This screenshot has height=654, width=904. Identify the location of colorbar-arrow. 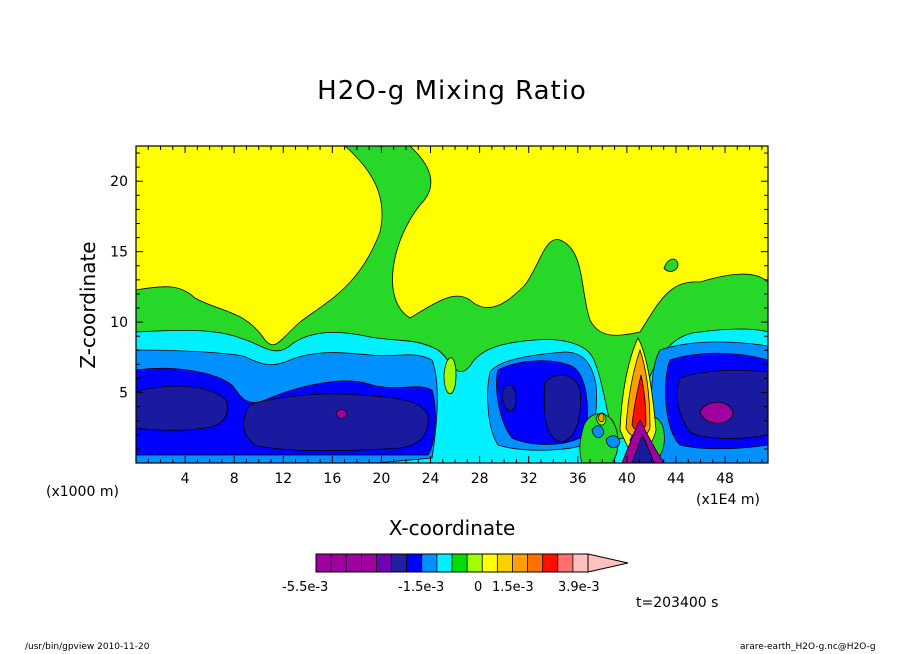
(608, 563).